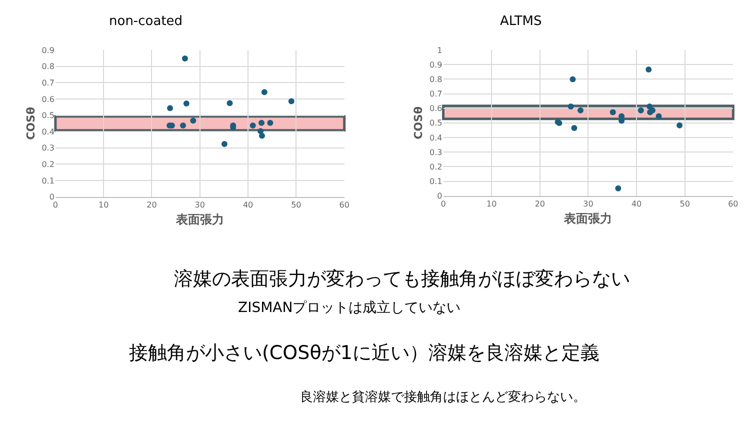 The image size is (754, 424). Describe the element at coordinates (402, 279) in the screenshot. I see `text: 溶媒の表面張力が変わっても接触角がほぼ変わらない` at that location.